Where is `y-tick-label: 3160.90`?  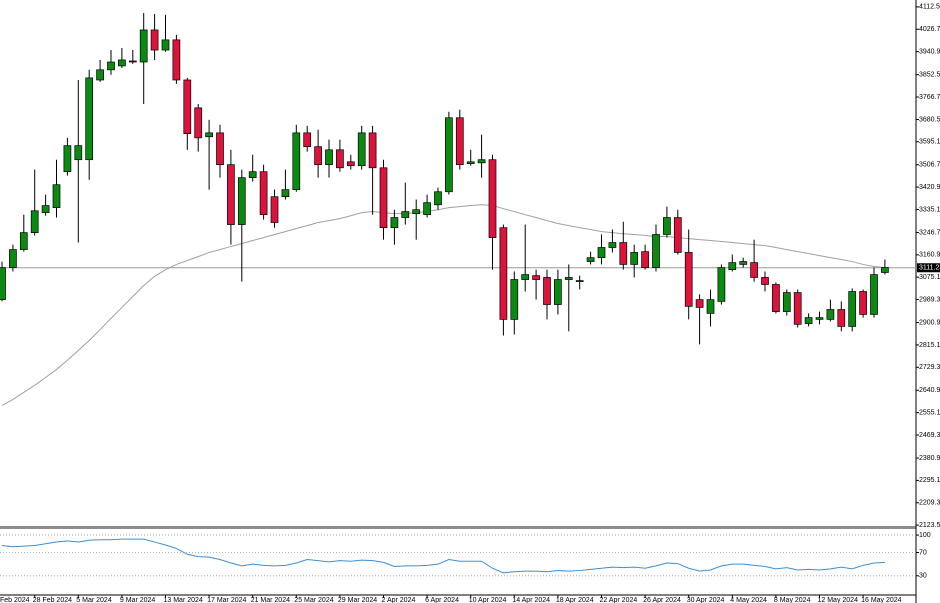
y-tick-label: 3160.90 is located at coordinates (929, 255).